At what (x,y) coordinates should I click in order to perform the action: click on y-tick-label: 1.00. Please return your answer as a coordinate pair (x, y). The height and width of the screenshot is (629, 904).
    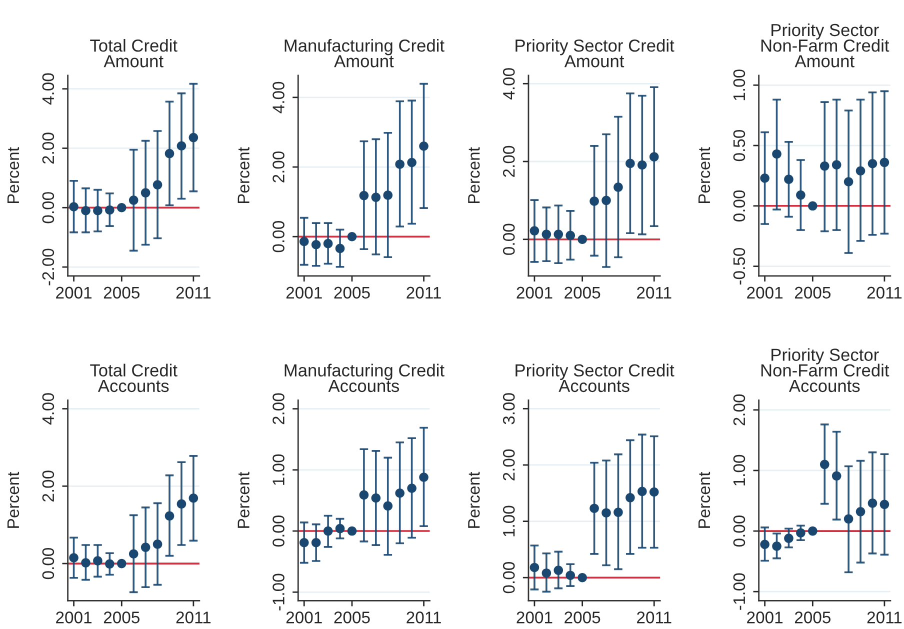
    Looking at the image, I should click on (739, 85).